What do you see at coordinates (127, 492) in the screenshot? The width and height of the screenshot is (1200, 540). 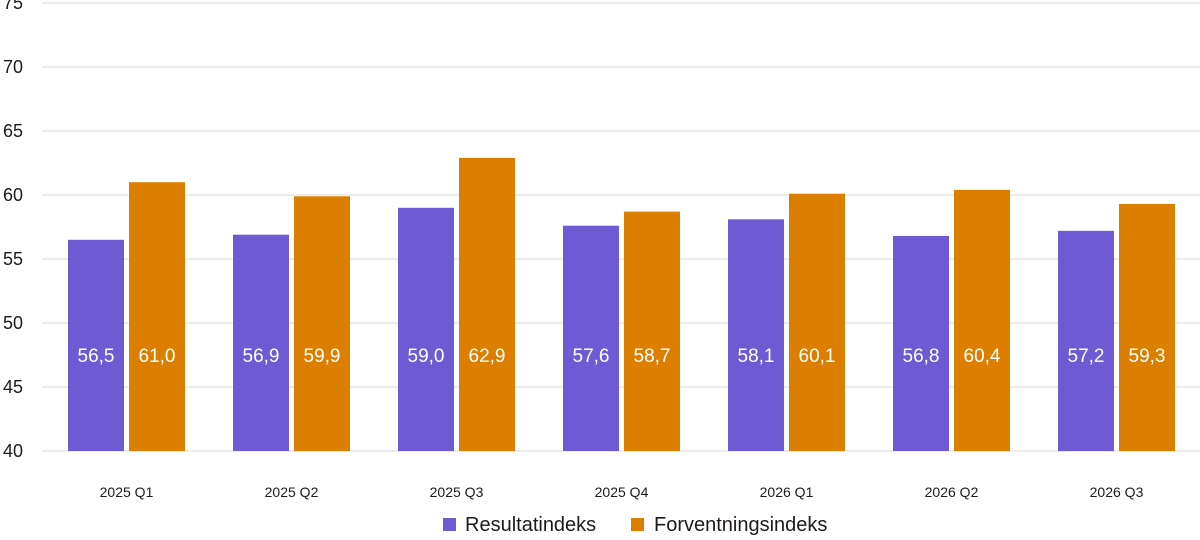 I see `x-tick-label: 2025 Q1` at bounding box center [127, 492].